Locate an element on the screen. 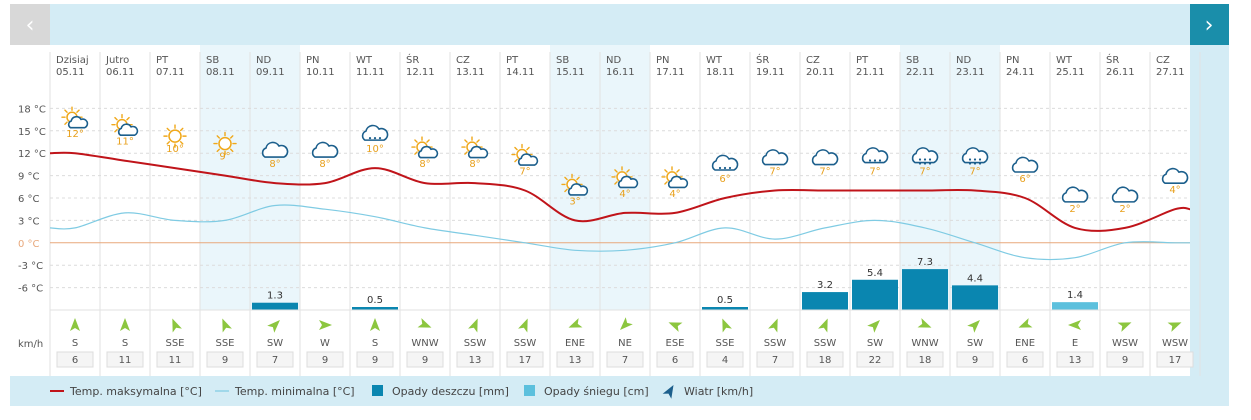  day-name: ŚR is located at coordinates (762, 59).